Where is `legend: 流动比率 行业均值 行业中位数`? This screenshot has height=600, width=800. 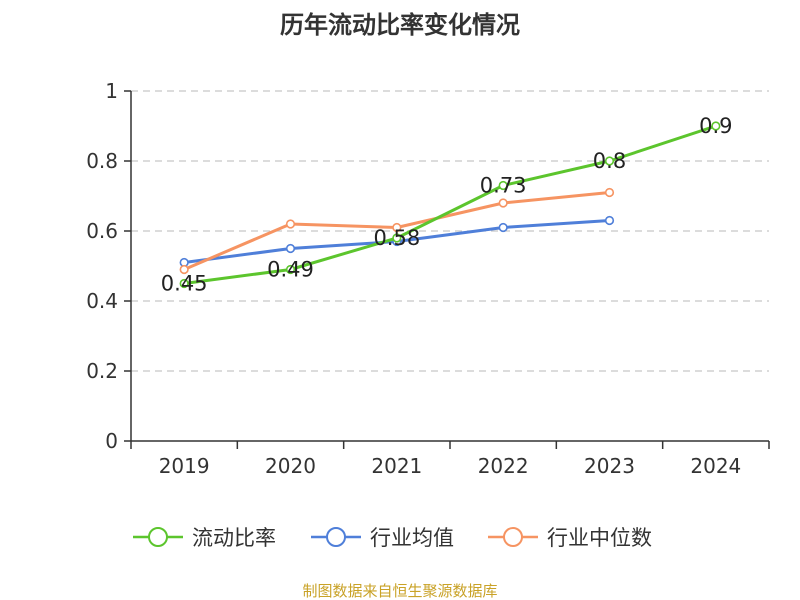
legend: 流动比率 行业均值 行业中位数 is located at coordinates (392, 538).